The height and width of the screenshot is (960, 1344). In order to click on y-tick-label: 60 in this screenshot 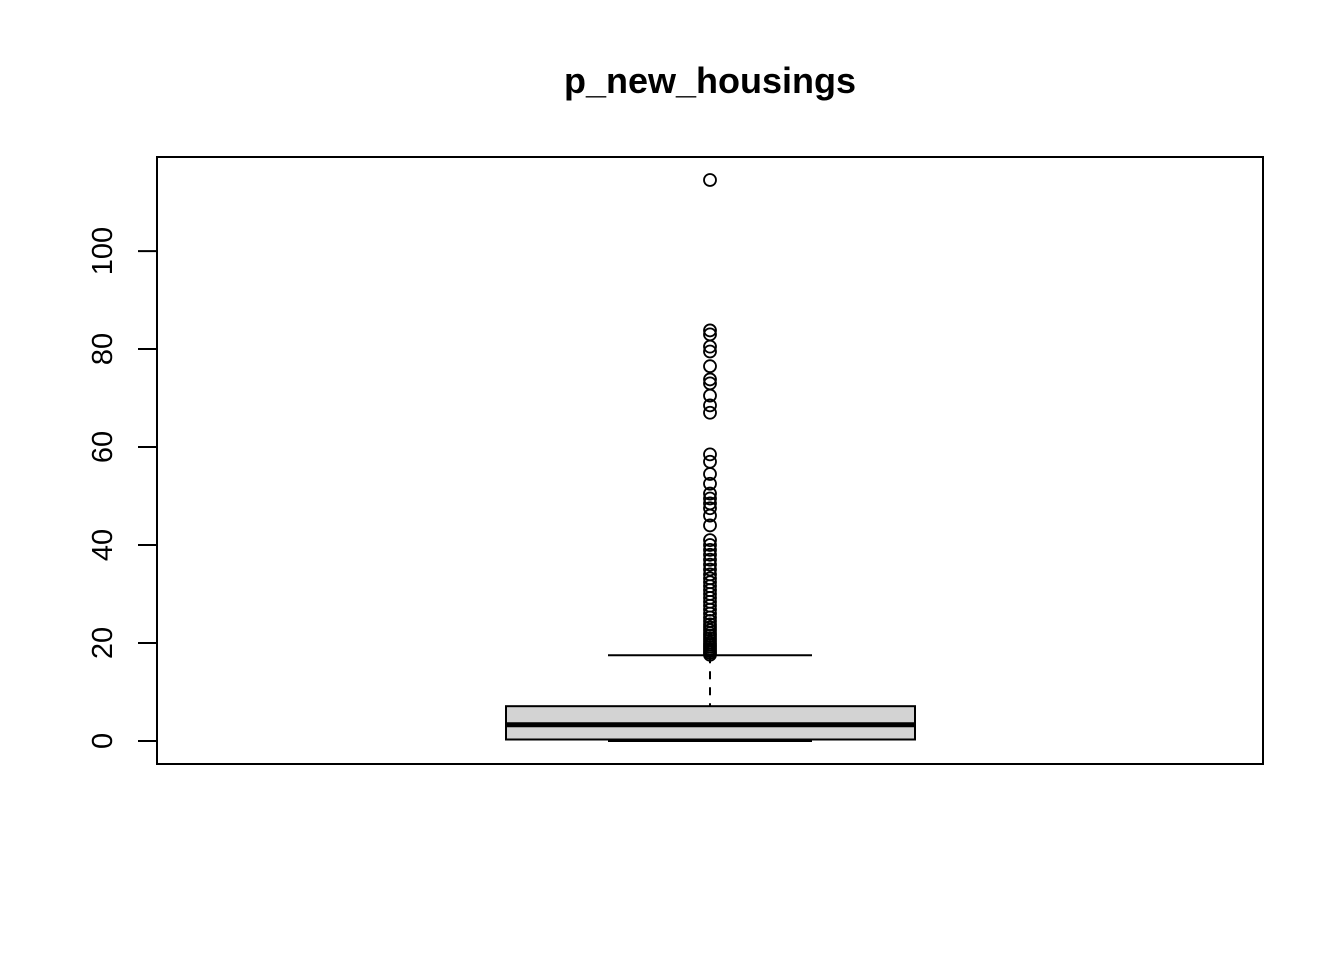, I will do `click(103, 447)`.